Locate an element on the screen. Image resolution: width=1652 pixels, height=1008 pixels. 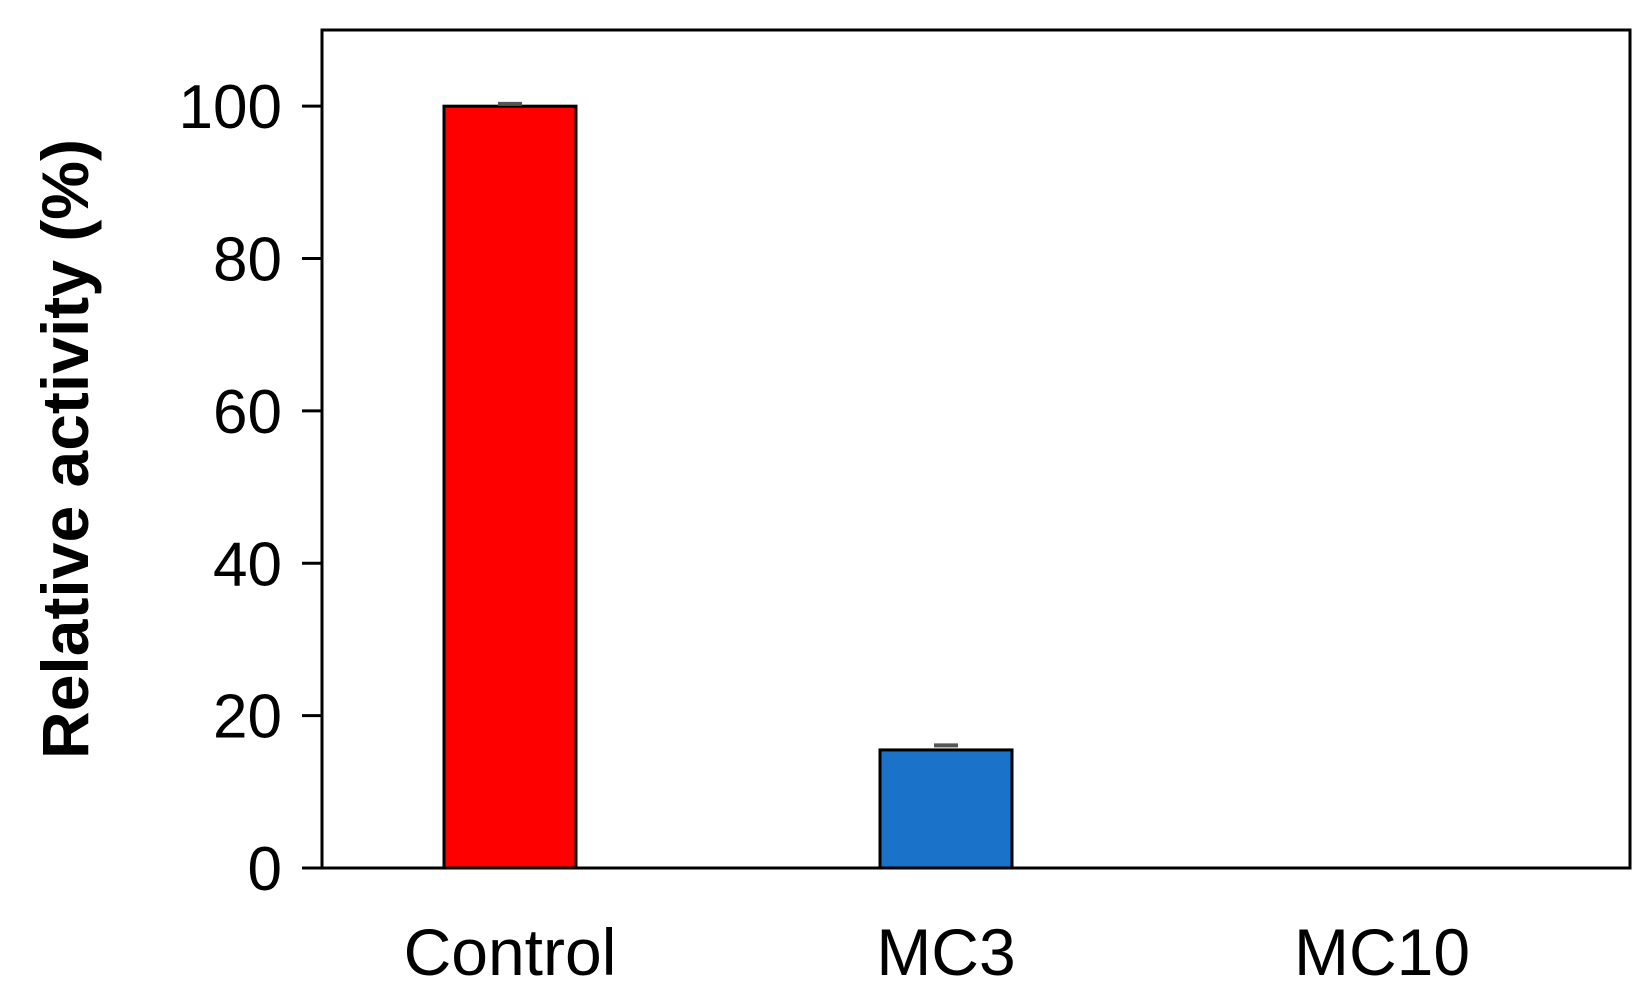
x-axis-labels: Control MC3 MC10 is located at coordinates (937, 952).